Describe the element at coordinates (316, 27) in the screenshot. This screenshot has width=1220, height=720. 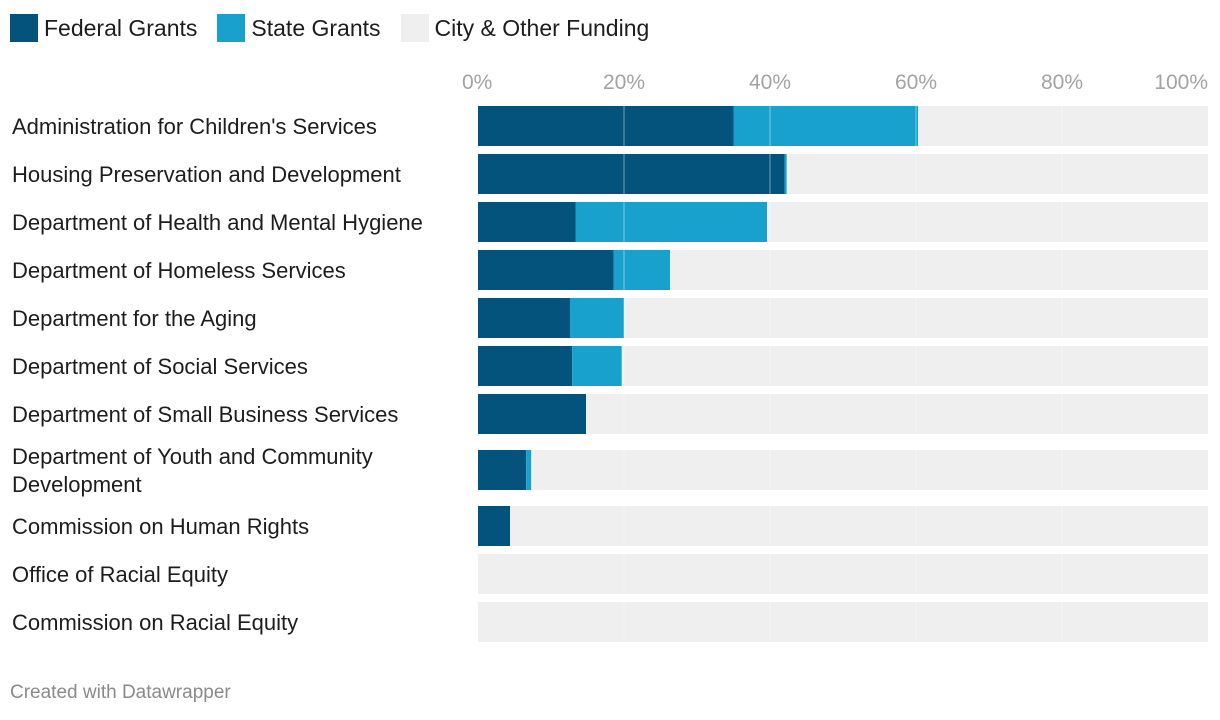
I see `legend-label-state-grants: State Grants` at that location.